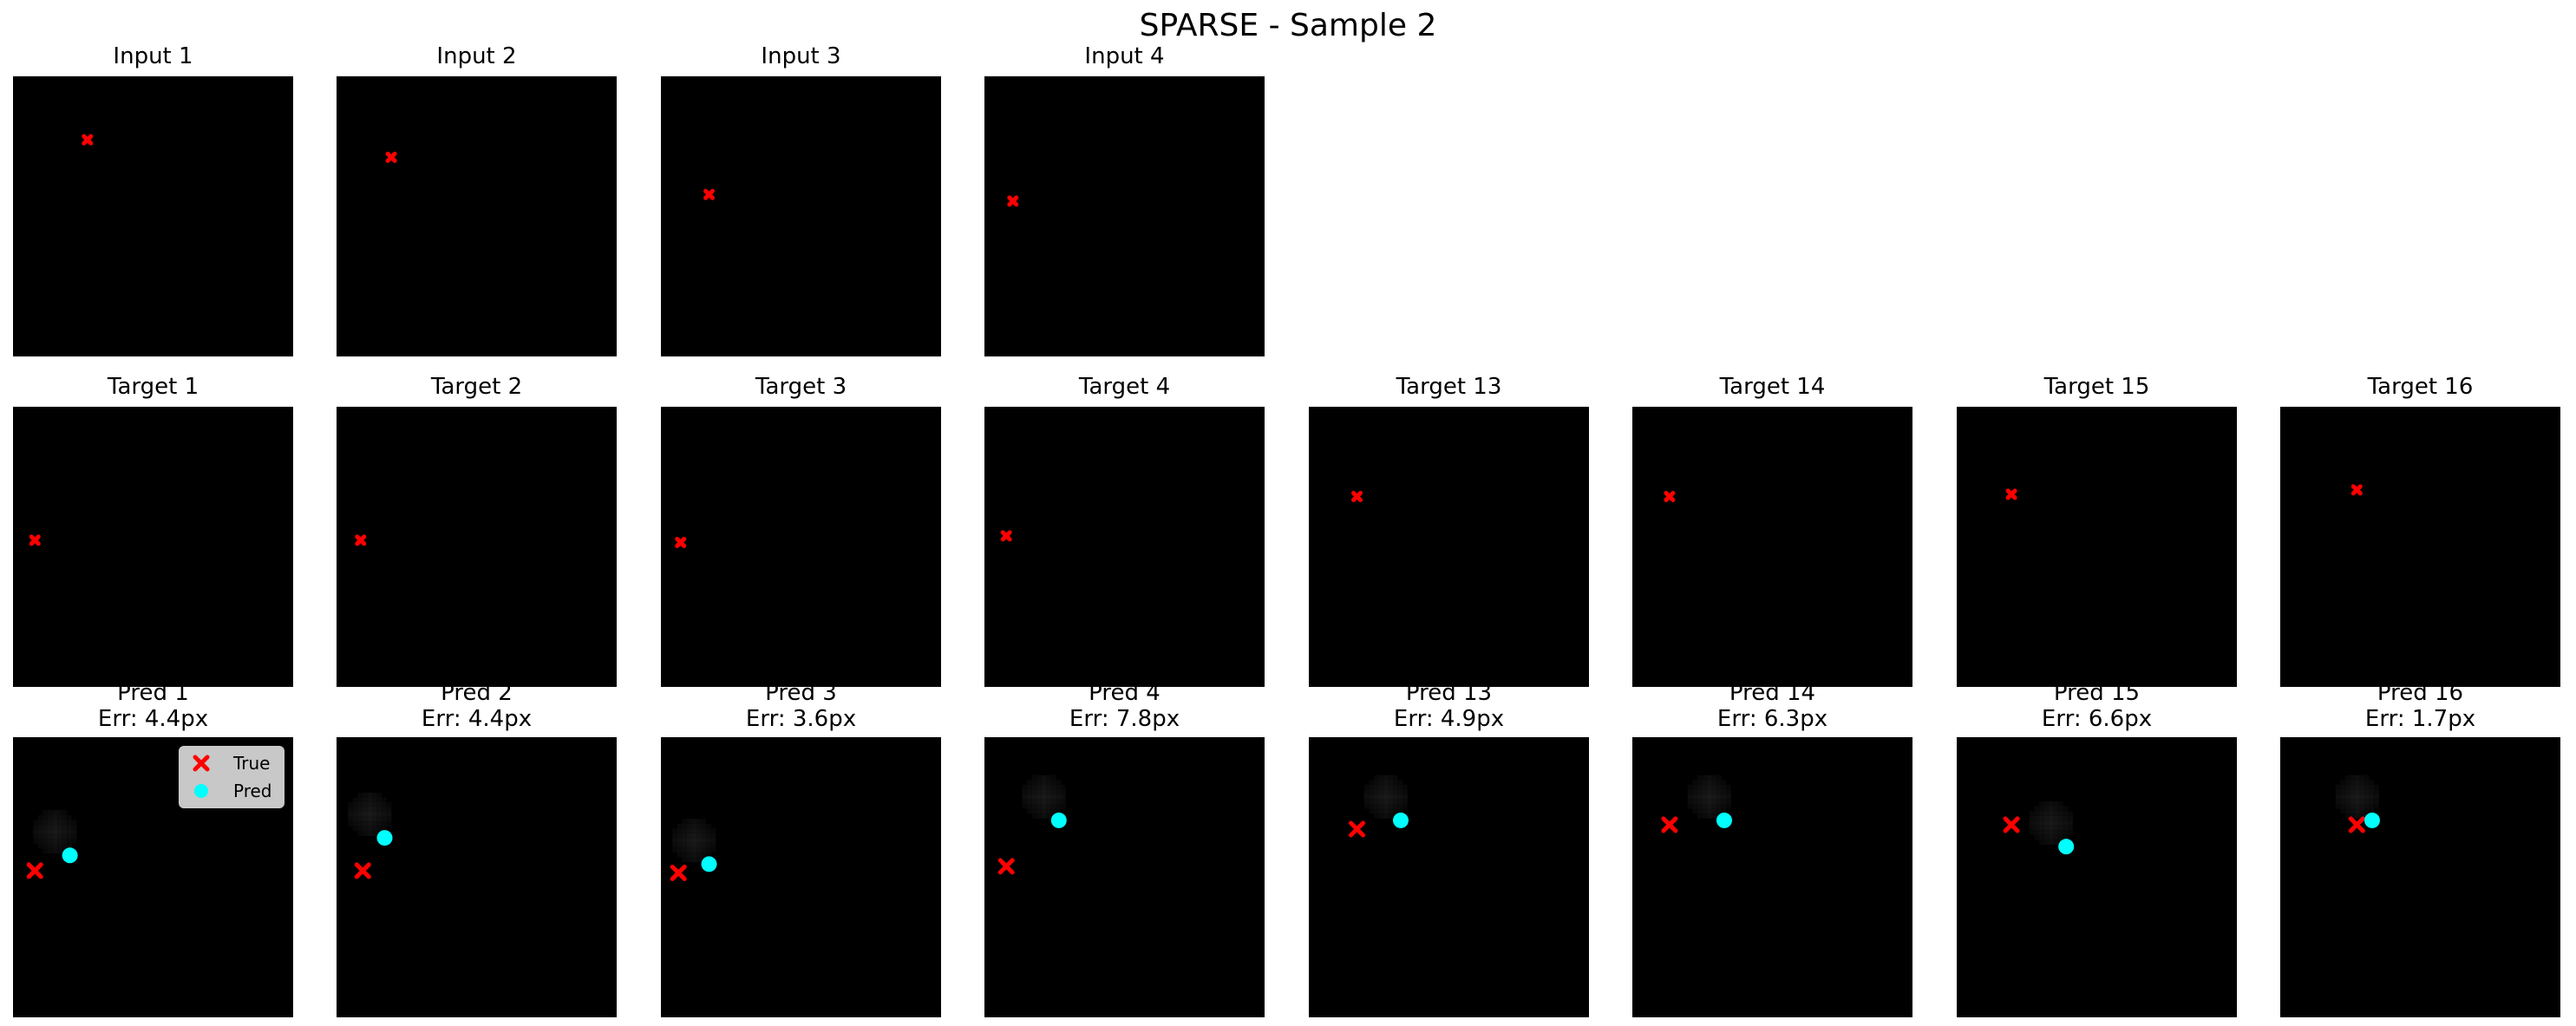 Image resolution: width=2576 pixels, height=1026 pixels. Describe the element at coordinates (1449, 387) in the screenshot. I see `target-title: Target 13` at that location.